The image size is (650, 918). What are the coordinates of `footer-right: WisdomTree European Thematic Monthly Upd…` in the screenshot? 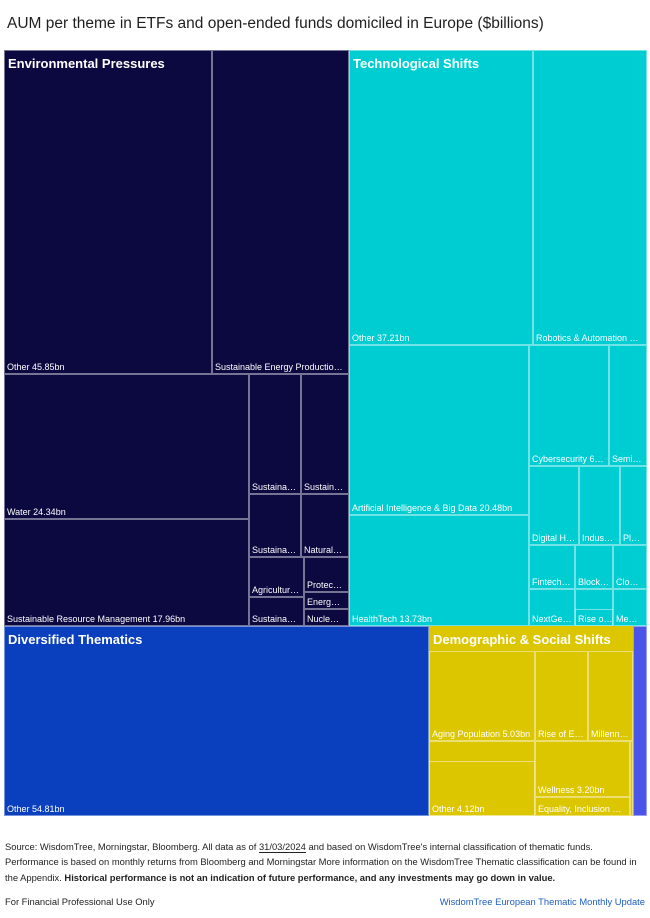 It's located at (542, 901).